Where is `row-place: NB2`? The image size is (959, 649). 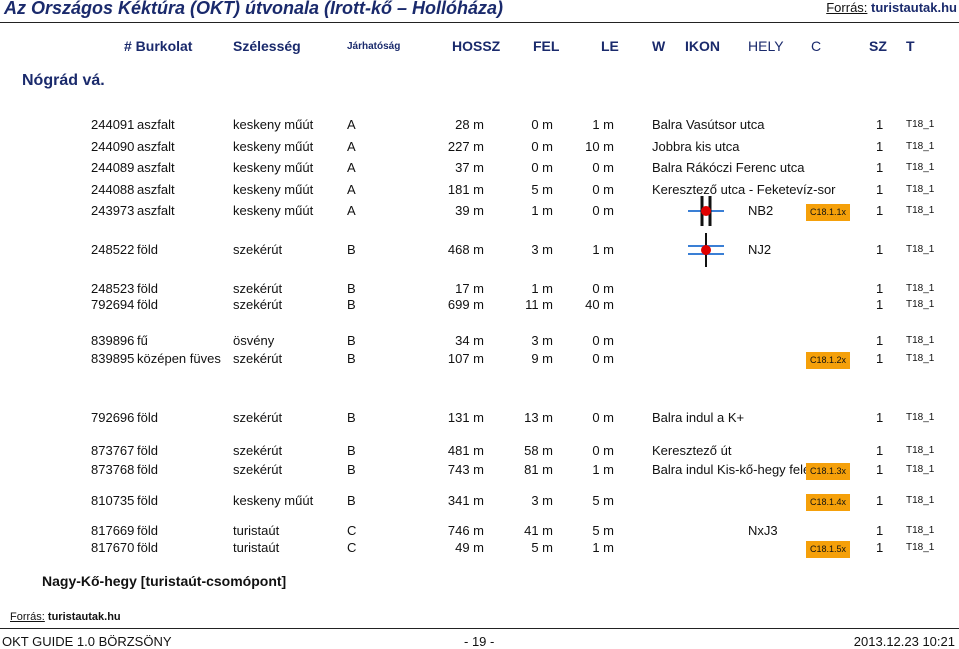
row-place: NB2 is located at coordinates (761, 210).